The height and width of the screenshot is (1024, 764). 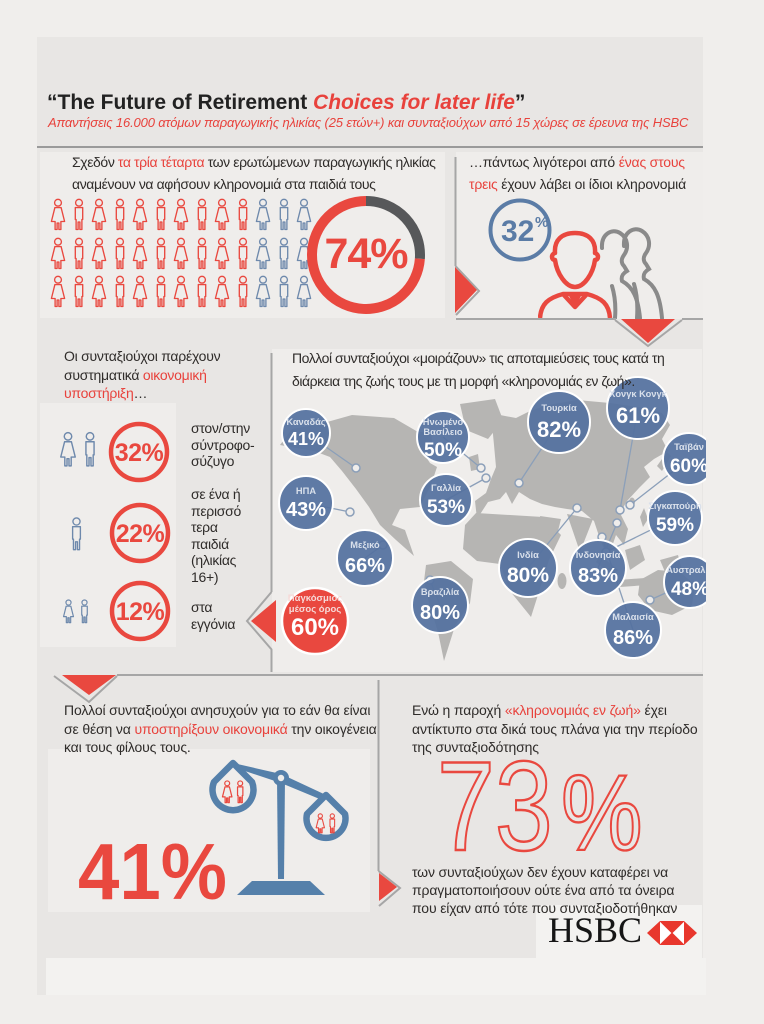 I want to click on svg-text: 32, so click(x=517, y=231).